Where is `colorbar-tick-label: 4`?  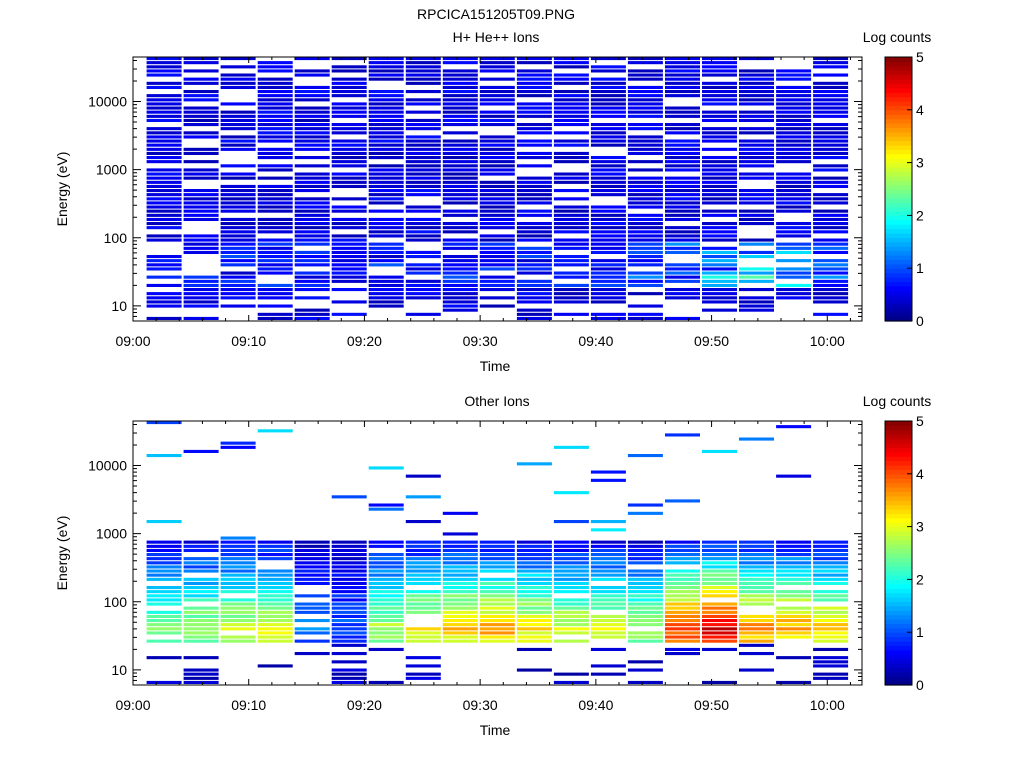 colorbar-tick-label: 4 is located at coordinates (920, 110).